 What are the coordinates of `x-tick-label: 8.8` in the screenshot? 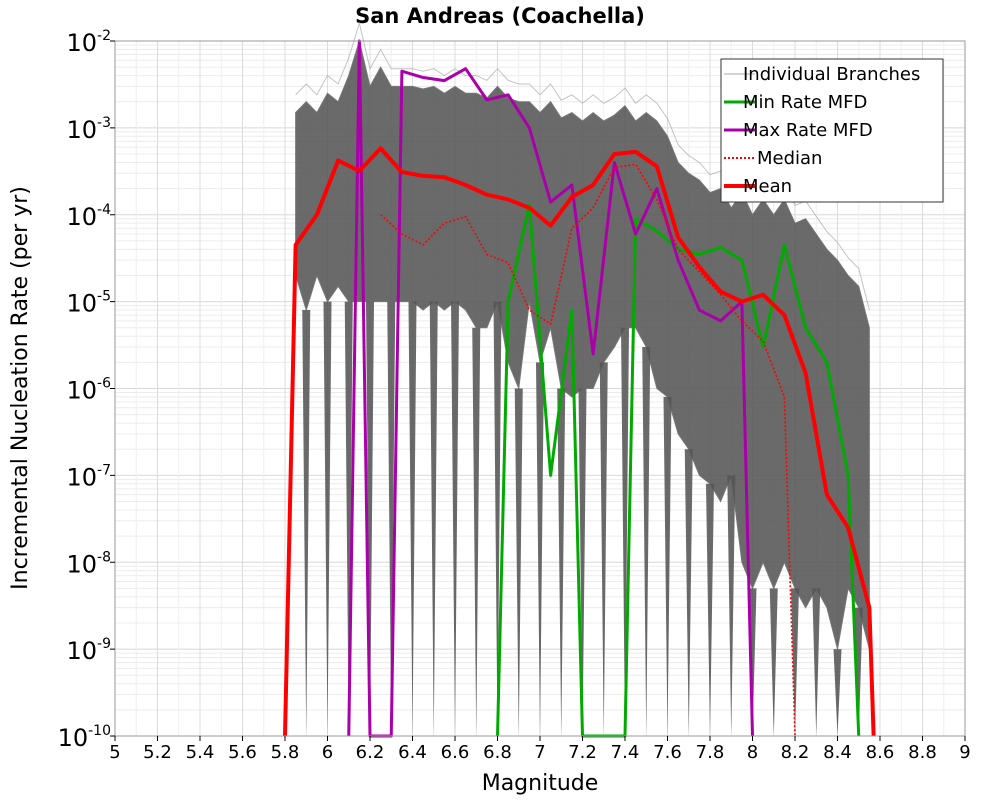 It's located at (922, 752).